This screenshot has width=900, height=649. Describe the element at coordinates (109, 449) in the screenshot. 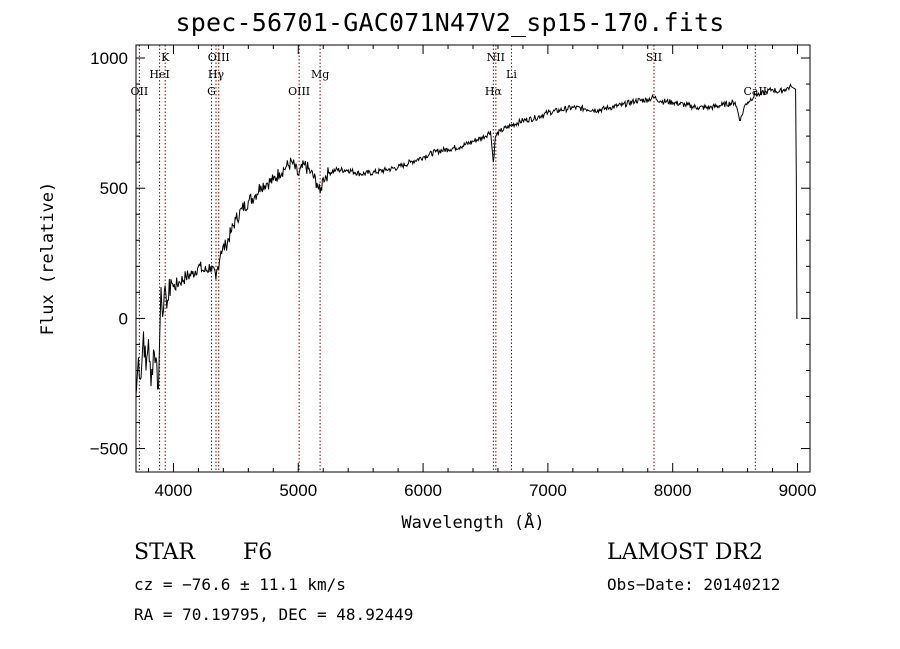

I see `y-tick-label: −500` at that location.